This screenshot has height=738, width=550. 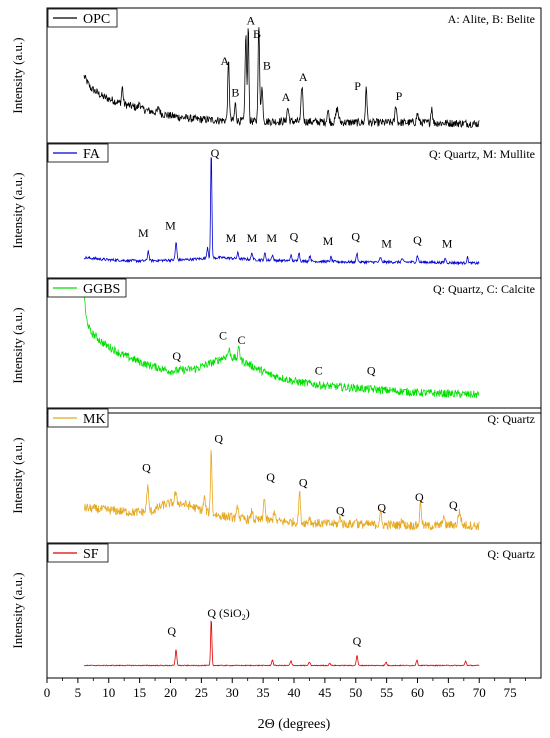 I want to click on legend-note: Q: Quartz, C: Calcite, so click(x=484, y=289).